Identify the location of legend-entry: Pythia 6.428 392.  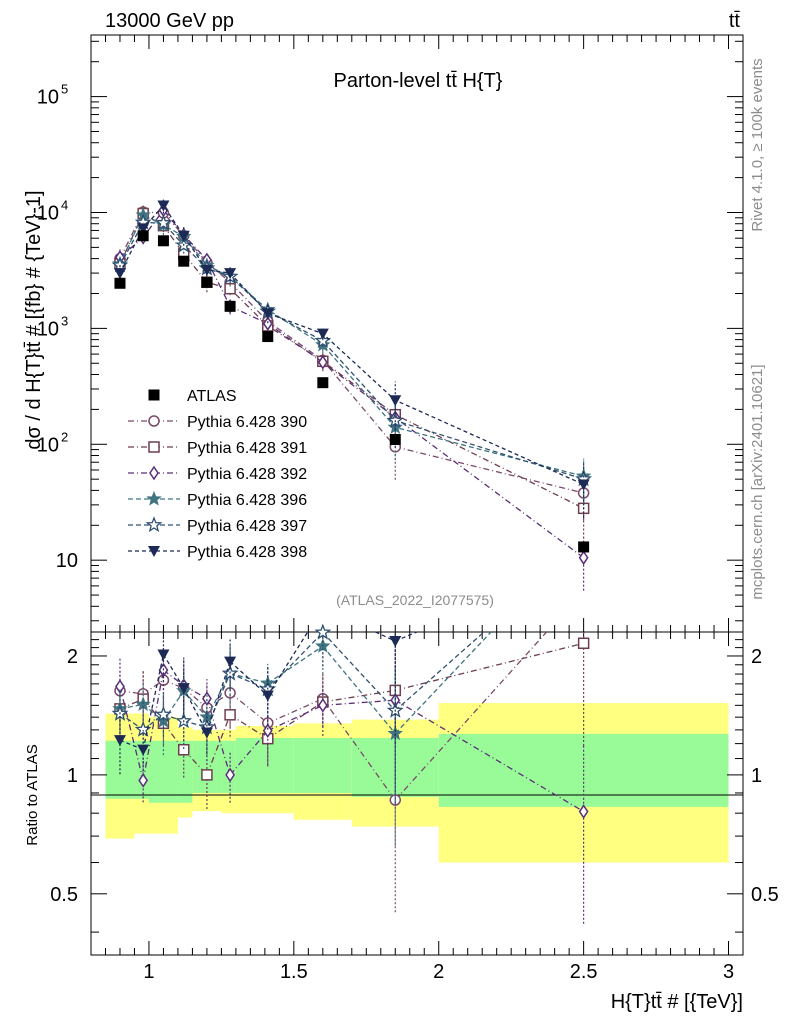
(217, 474).